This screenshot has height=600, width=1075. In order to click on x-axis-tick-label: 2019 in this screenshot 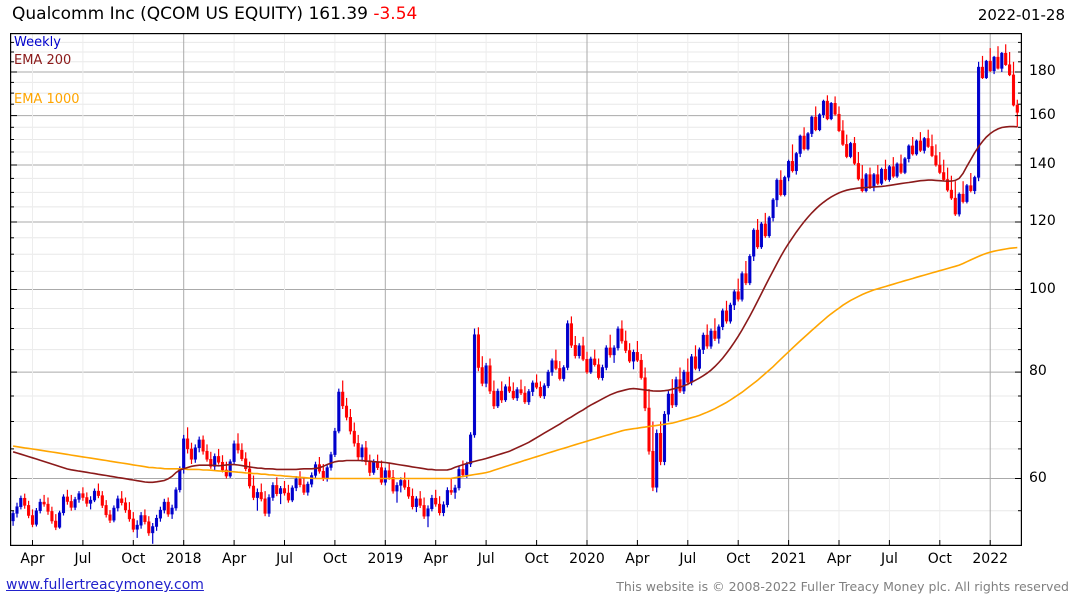, I will do `click(385, 559)`.